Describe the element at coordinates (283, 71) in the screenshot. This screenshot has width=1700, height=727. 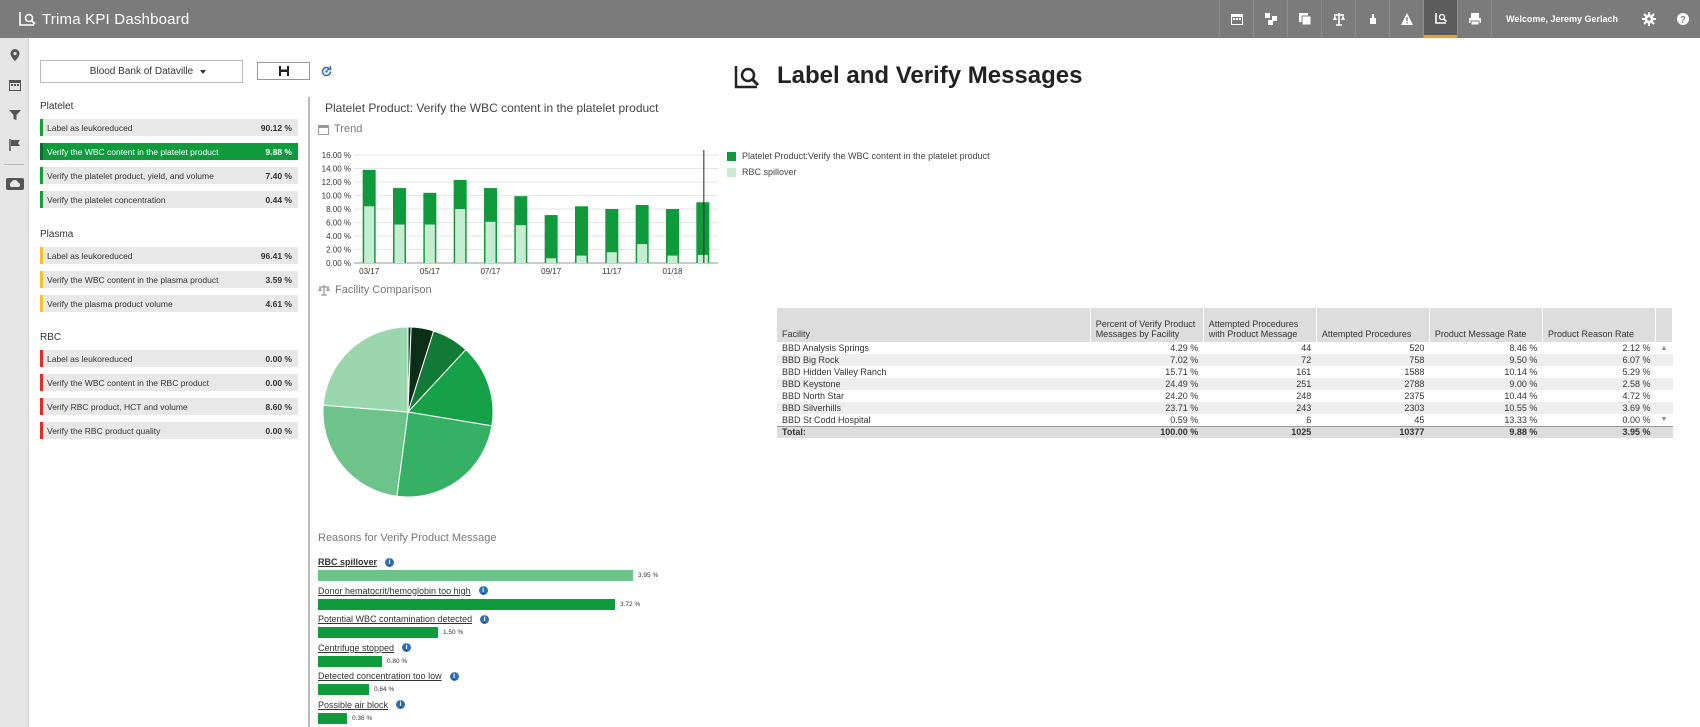
I see `save-button` at that location.